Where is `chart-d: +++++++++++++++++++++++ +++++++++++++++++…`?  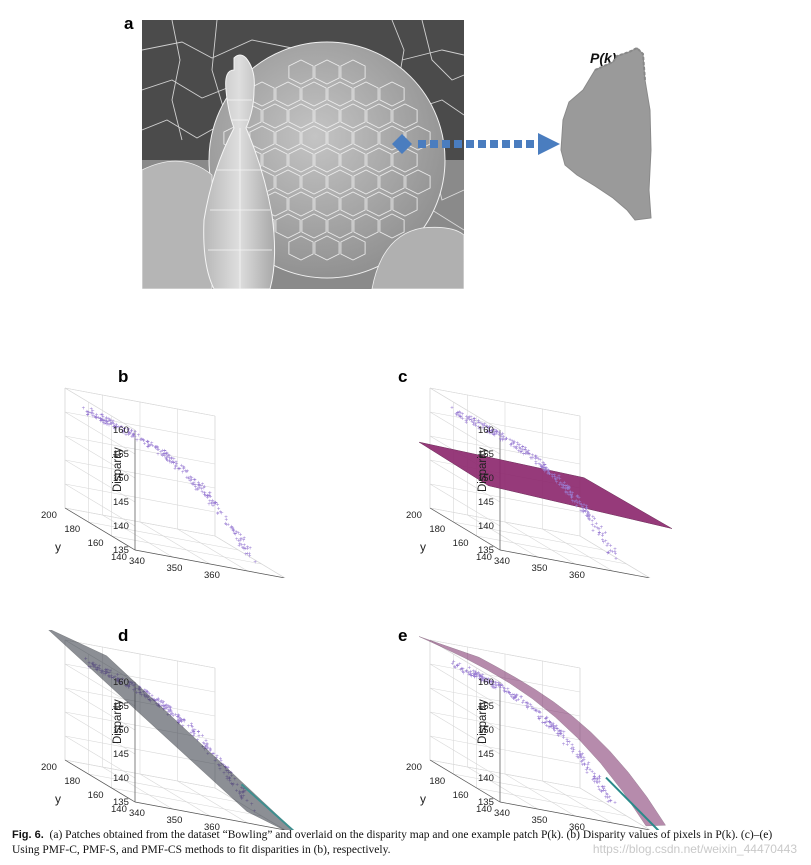 chart-d: +++++++++++++++++++++++ +++++++++++++++++… is located at coordinates (168, 730).